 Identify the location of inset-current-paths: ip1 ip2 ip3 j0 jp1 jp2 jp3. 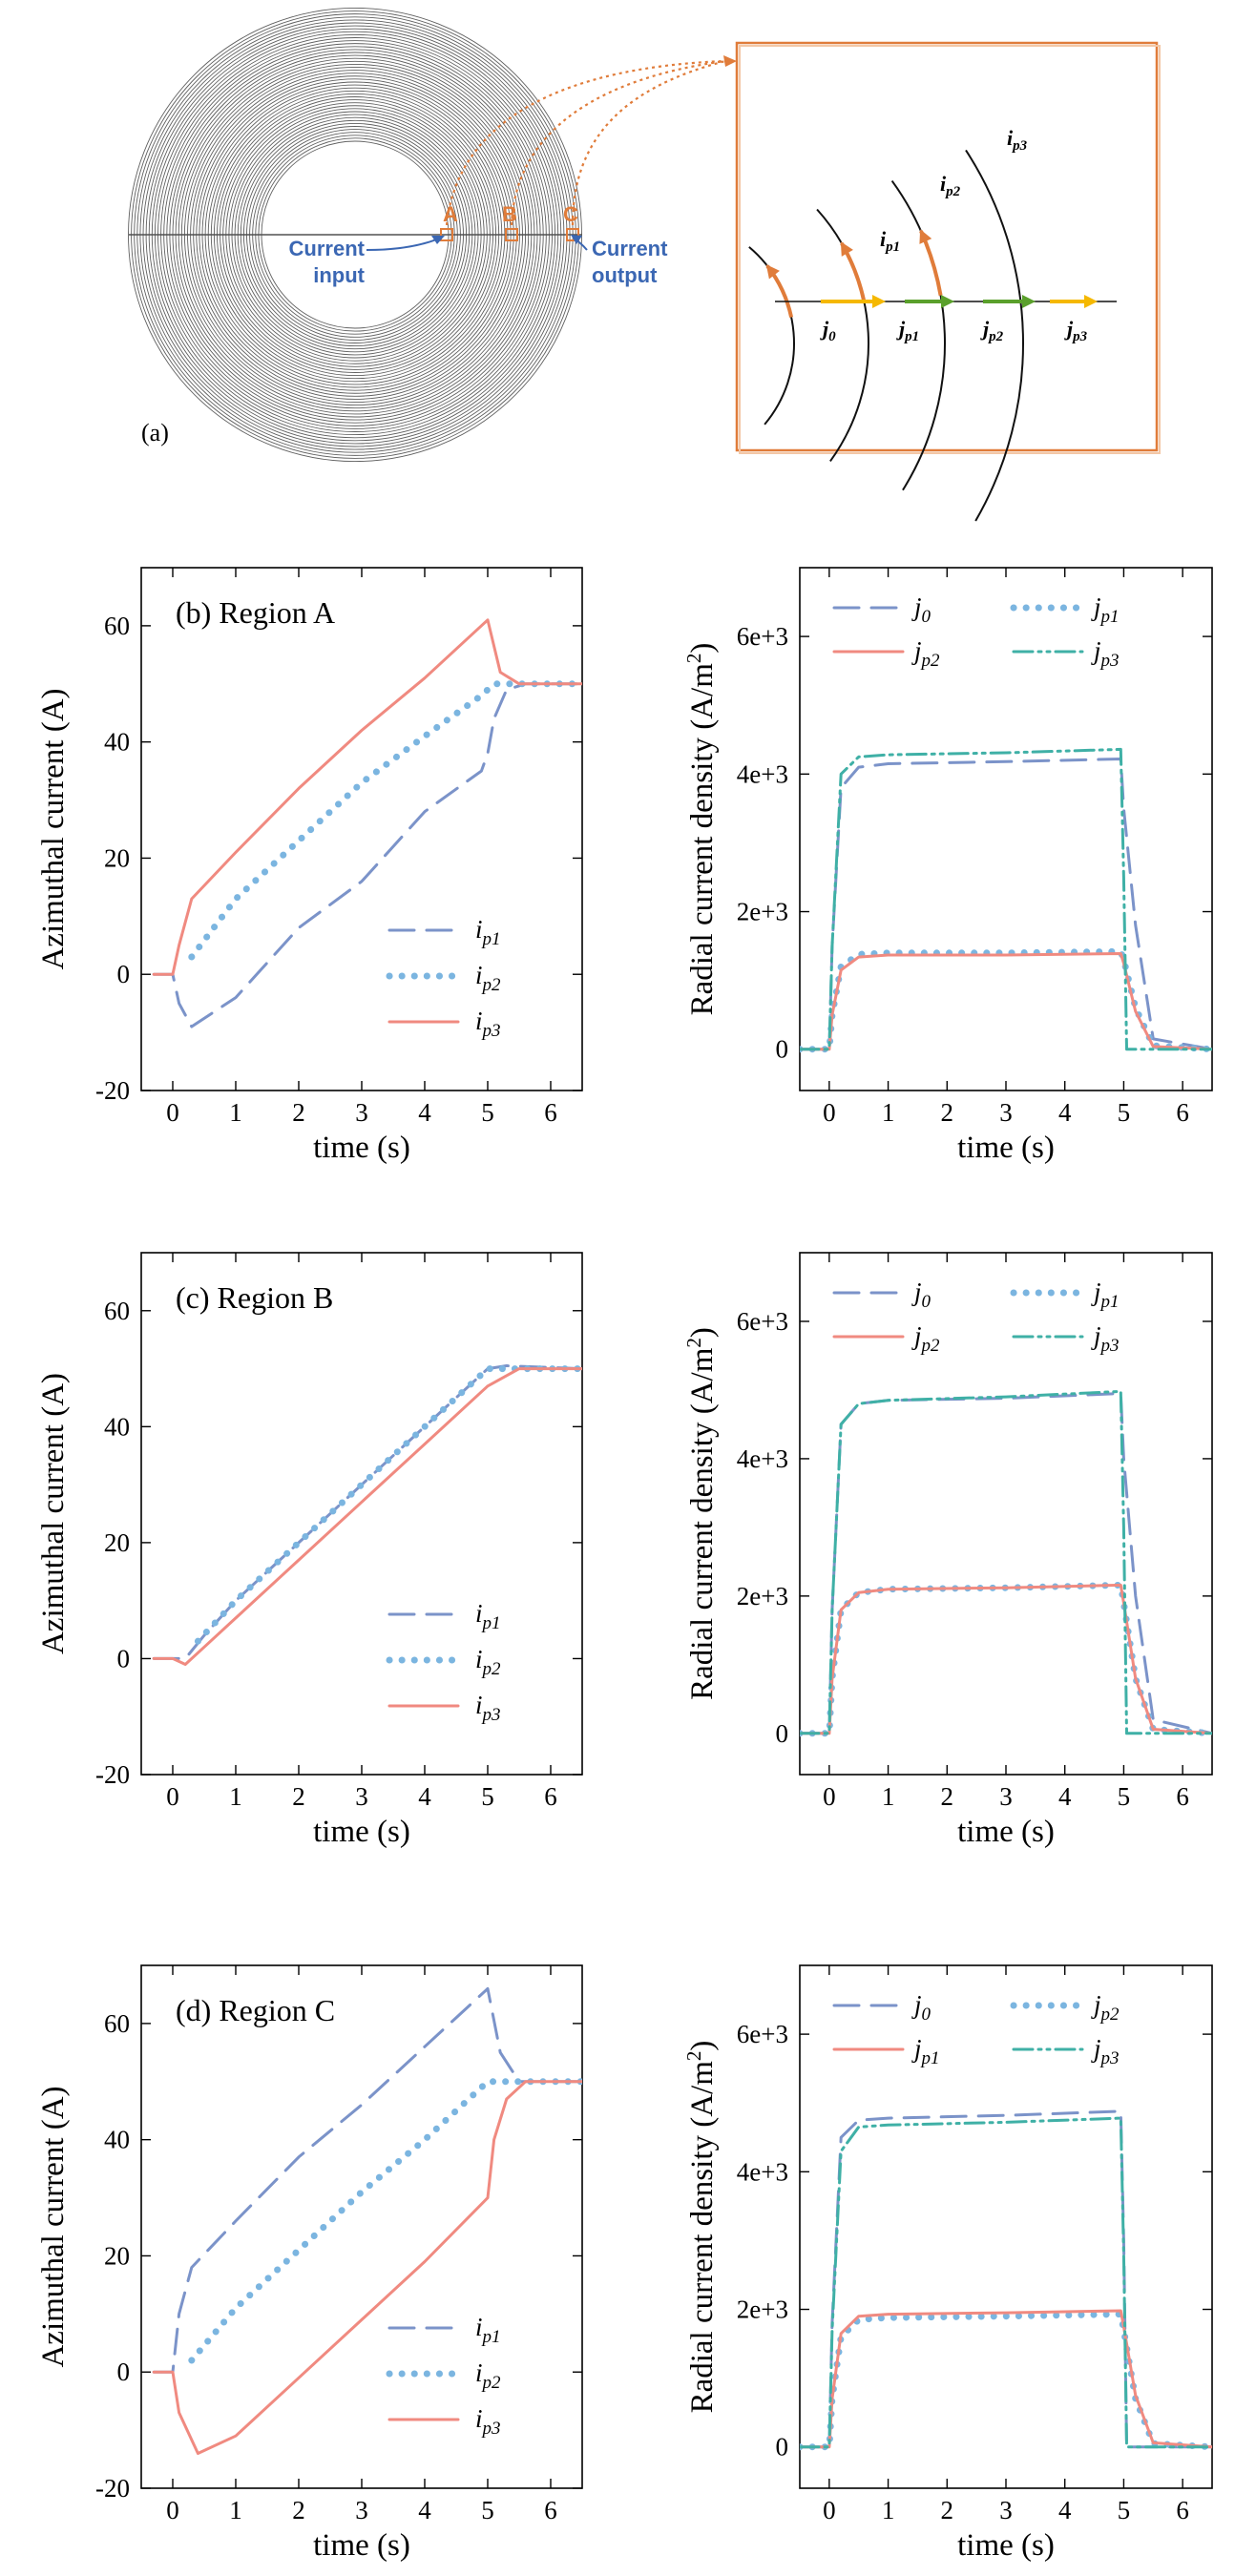
(932, 324).